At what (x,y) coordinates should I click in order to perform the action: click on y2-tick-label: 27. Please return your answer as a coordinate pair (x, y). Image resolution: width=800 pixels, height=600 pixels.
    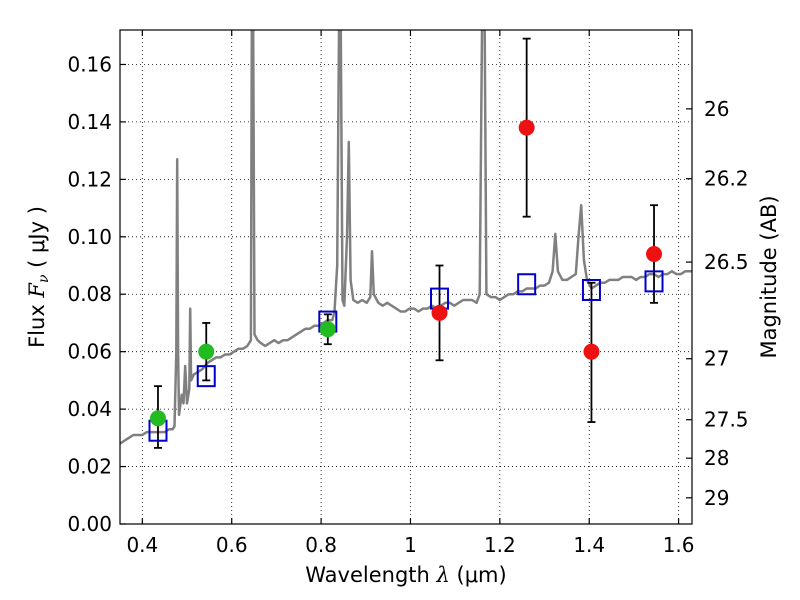
    Looking at the image, I should click on (716, 359).